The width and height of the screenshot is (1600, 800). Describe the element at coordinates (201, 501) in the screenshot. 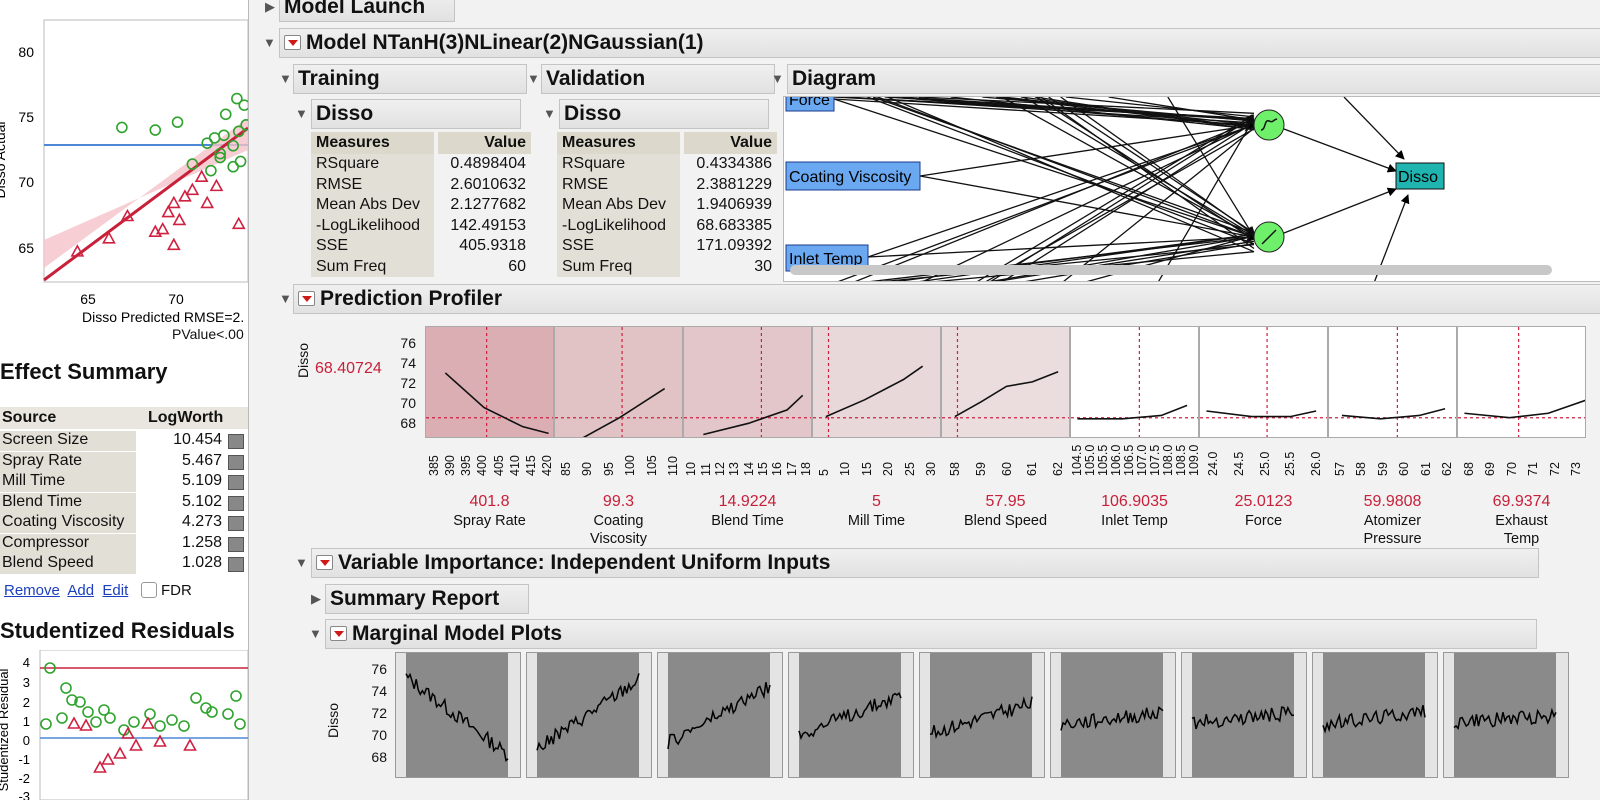

I see `logworth-cell: 5.102` at that location.